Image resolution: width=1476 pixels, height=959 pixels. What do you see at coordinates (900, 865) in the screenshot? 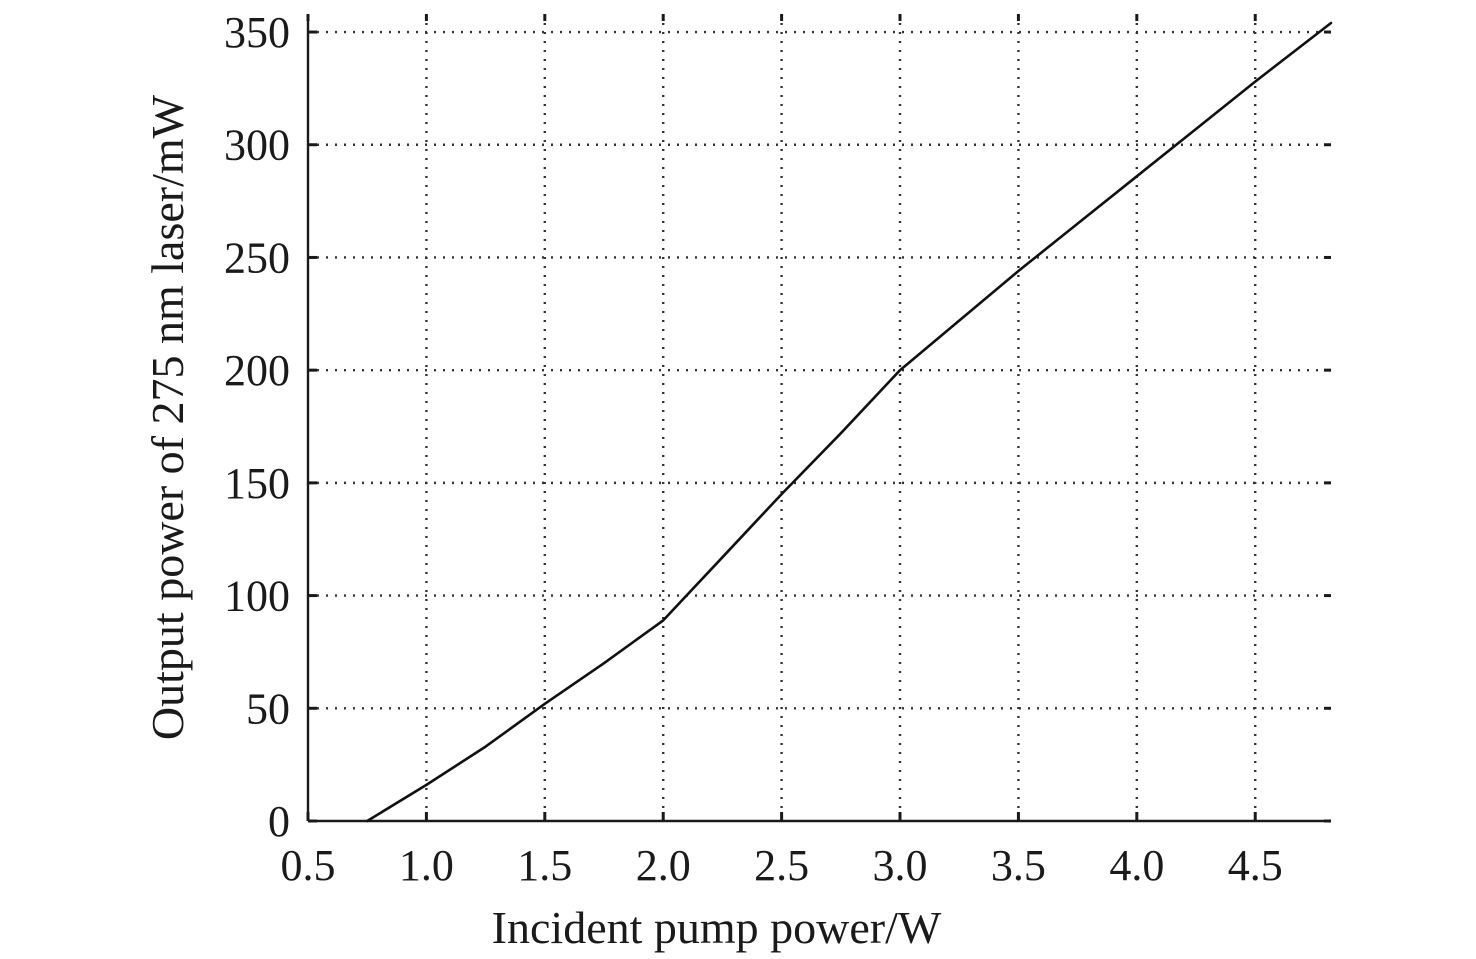
I see `x-tick-label: 3.0` at bounding box center [900, 865].